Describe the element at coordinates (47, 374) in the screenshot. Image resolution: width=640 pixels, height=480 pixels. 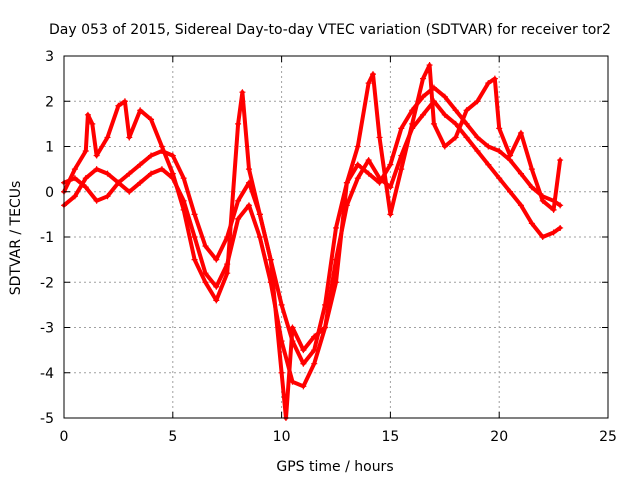
I see `y-tick-label: -4` at that location.